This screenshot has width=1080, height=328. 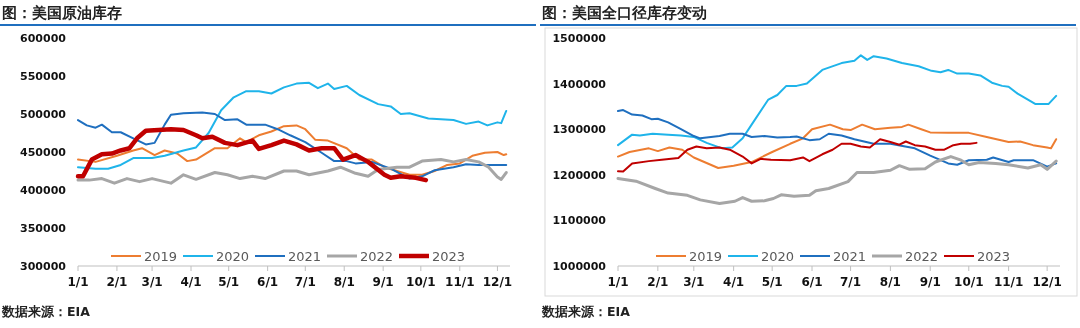 I want to click on y-tick-label: 1000000, so click(x=579, y=266).